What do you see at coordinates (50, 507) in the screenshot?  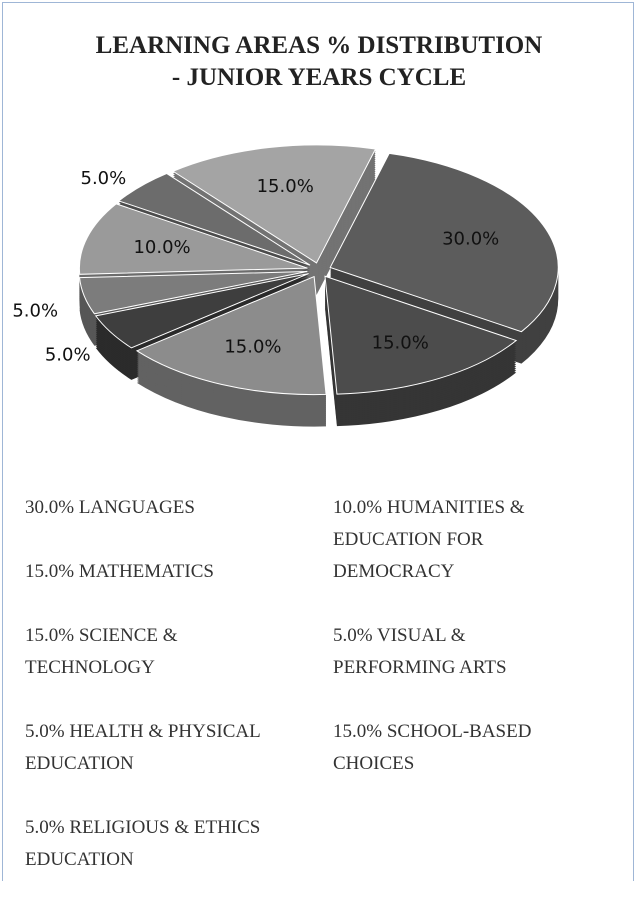 I see `legend-value: 30.0%` at bounding box center [50, 507].